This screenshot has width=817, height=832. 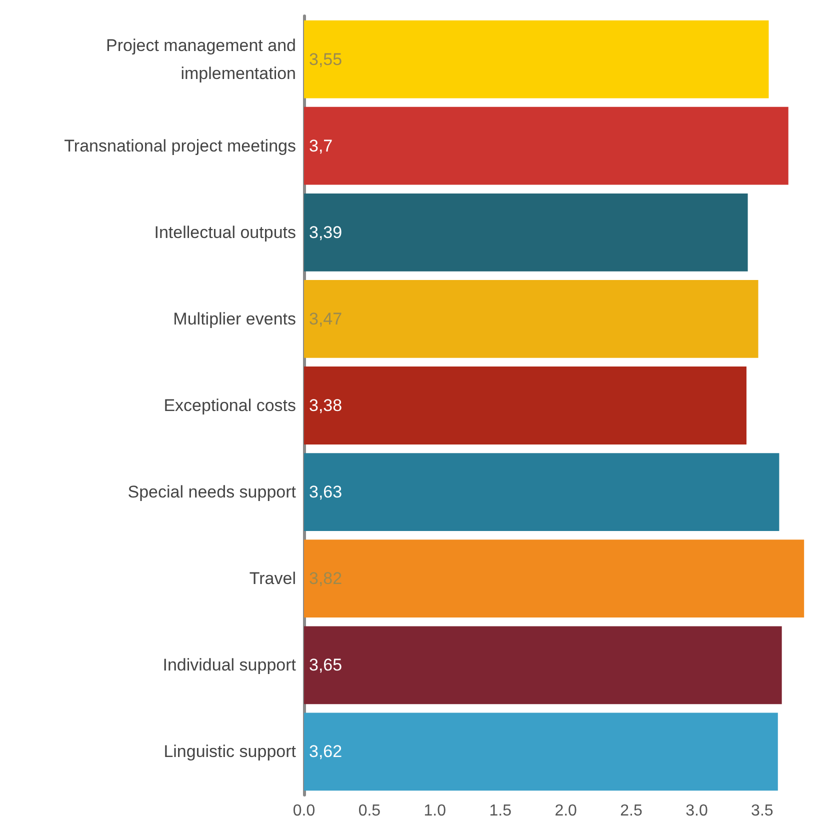 I want to click on y-tick-label: Project management and implementation, so click(x=201, y=59).